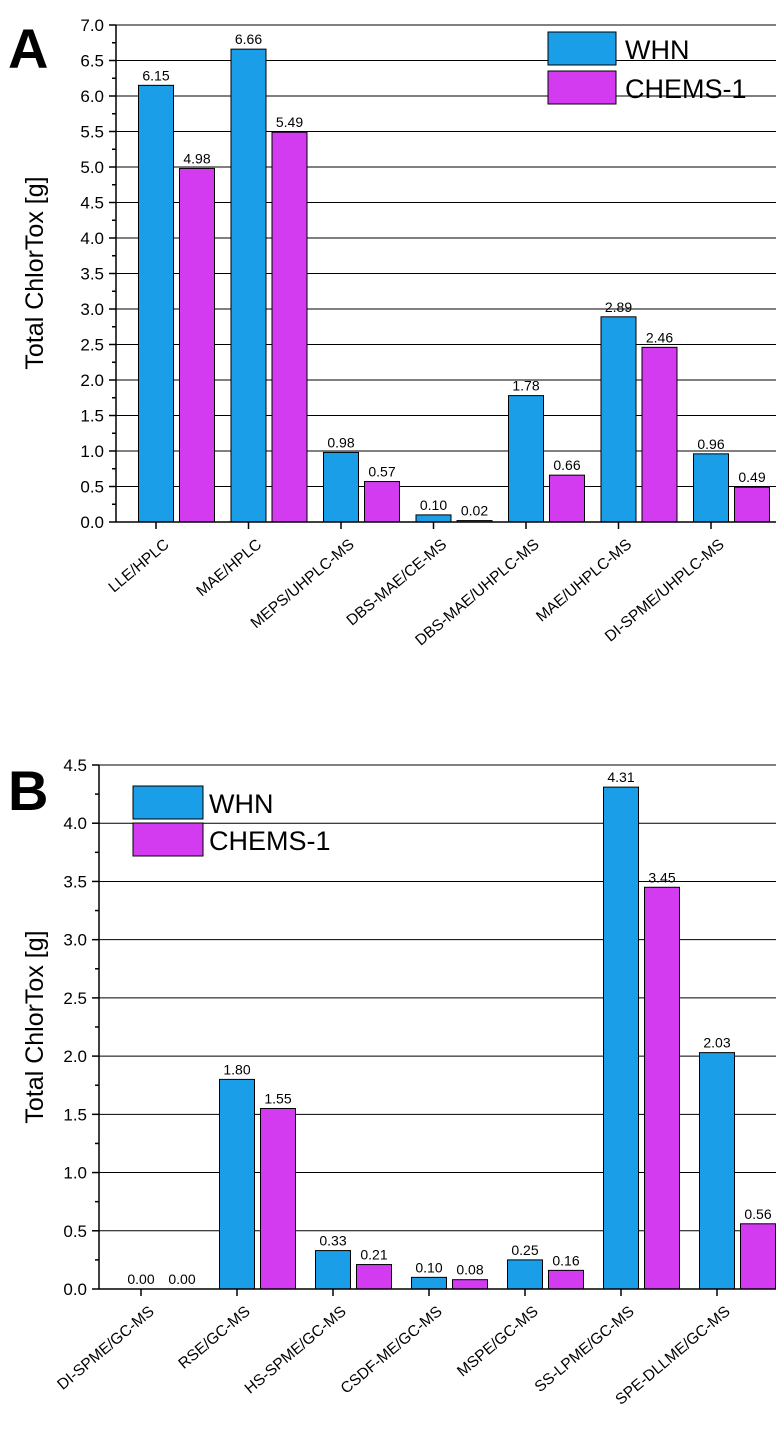 This screenshot has width=776, height=1453. What do you see at coordinates (92, 25) in the screenshot?
I see `y-tick-label: 7.0` at bounding box center [92, 25].